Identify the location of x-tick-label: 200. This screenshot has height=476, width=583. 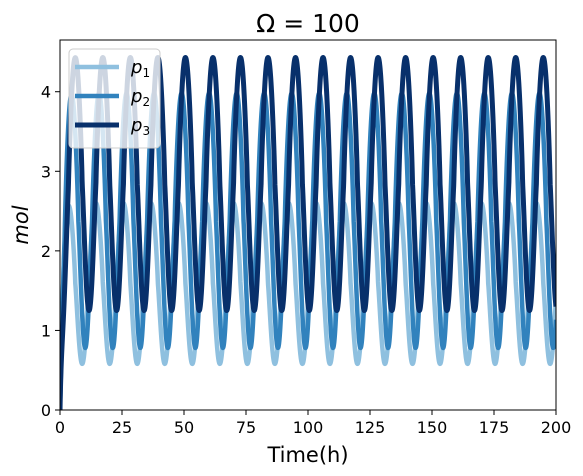
(556, 427).